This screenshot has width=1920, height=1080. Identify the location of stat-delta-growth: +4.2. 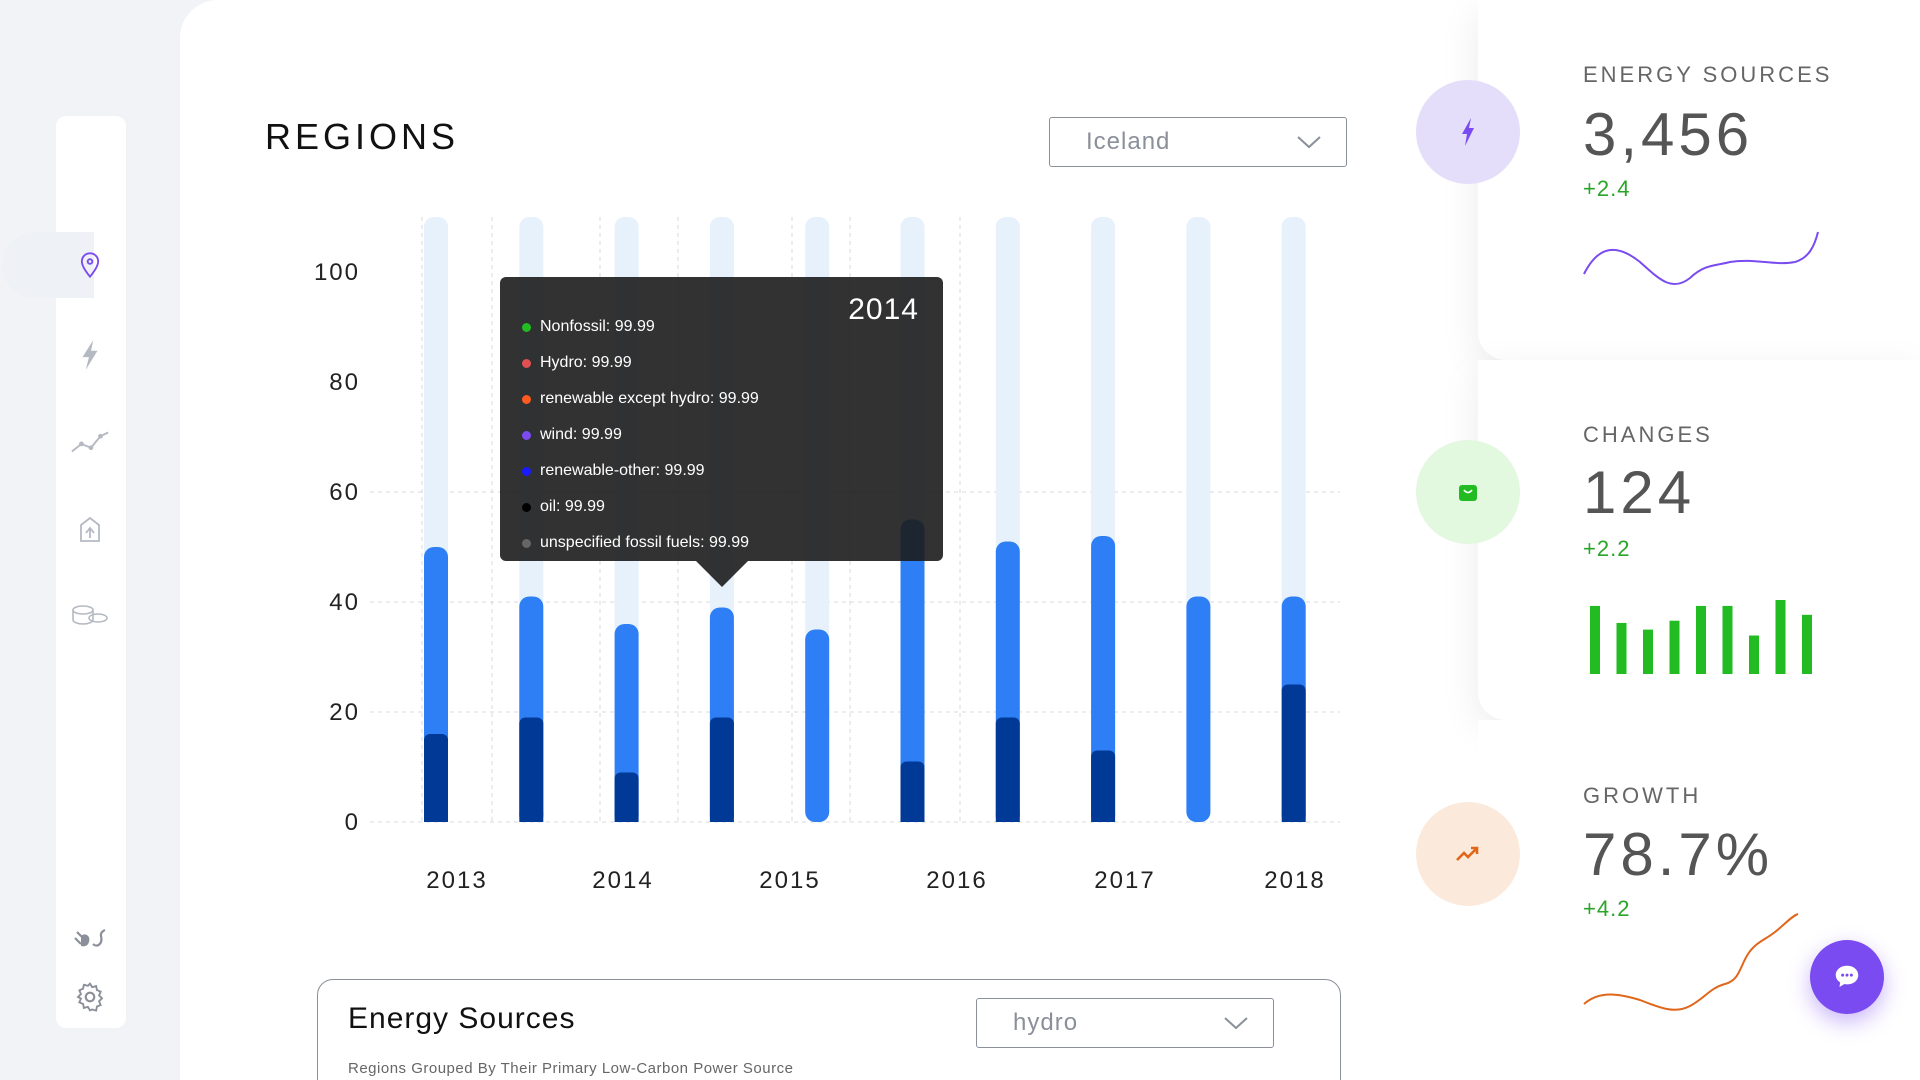
(1607, 908).